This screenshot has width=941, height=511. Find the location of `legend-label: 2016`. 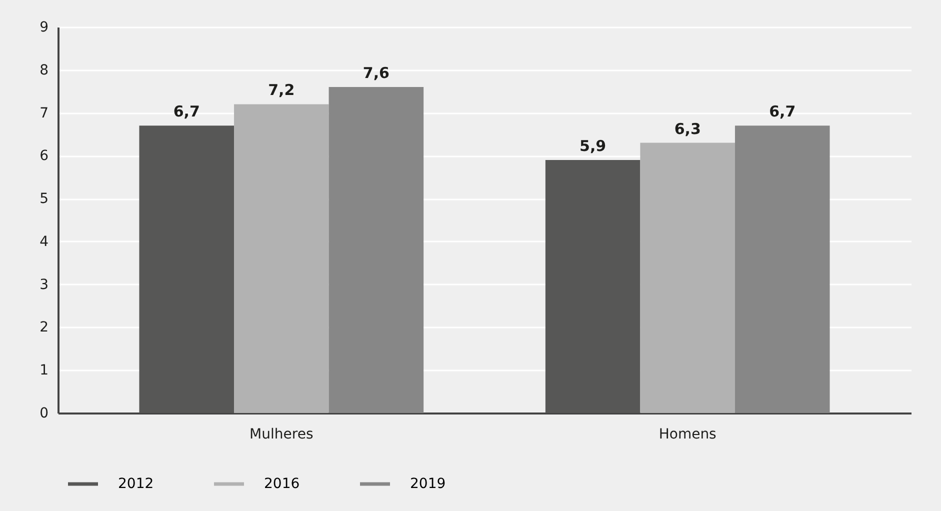

legend-label: 2016 is located at coordinates (282, 484).